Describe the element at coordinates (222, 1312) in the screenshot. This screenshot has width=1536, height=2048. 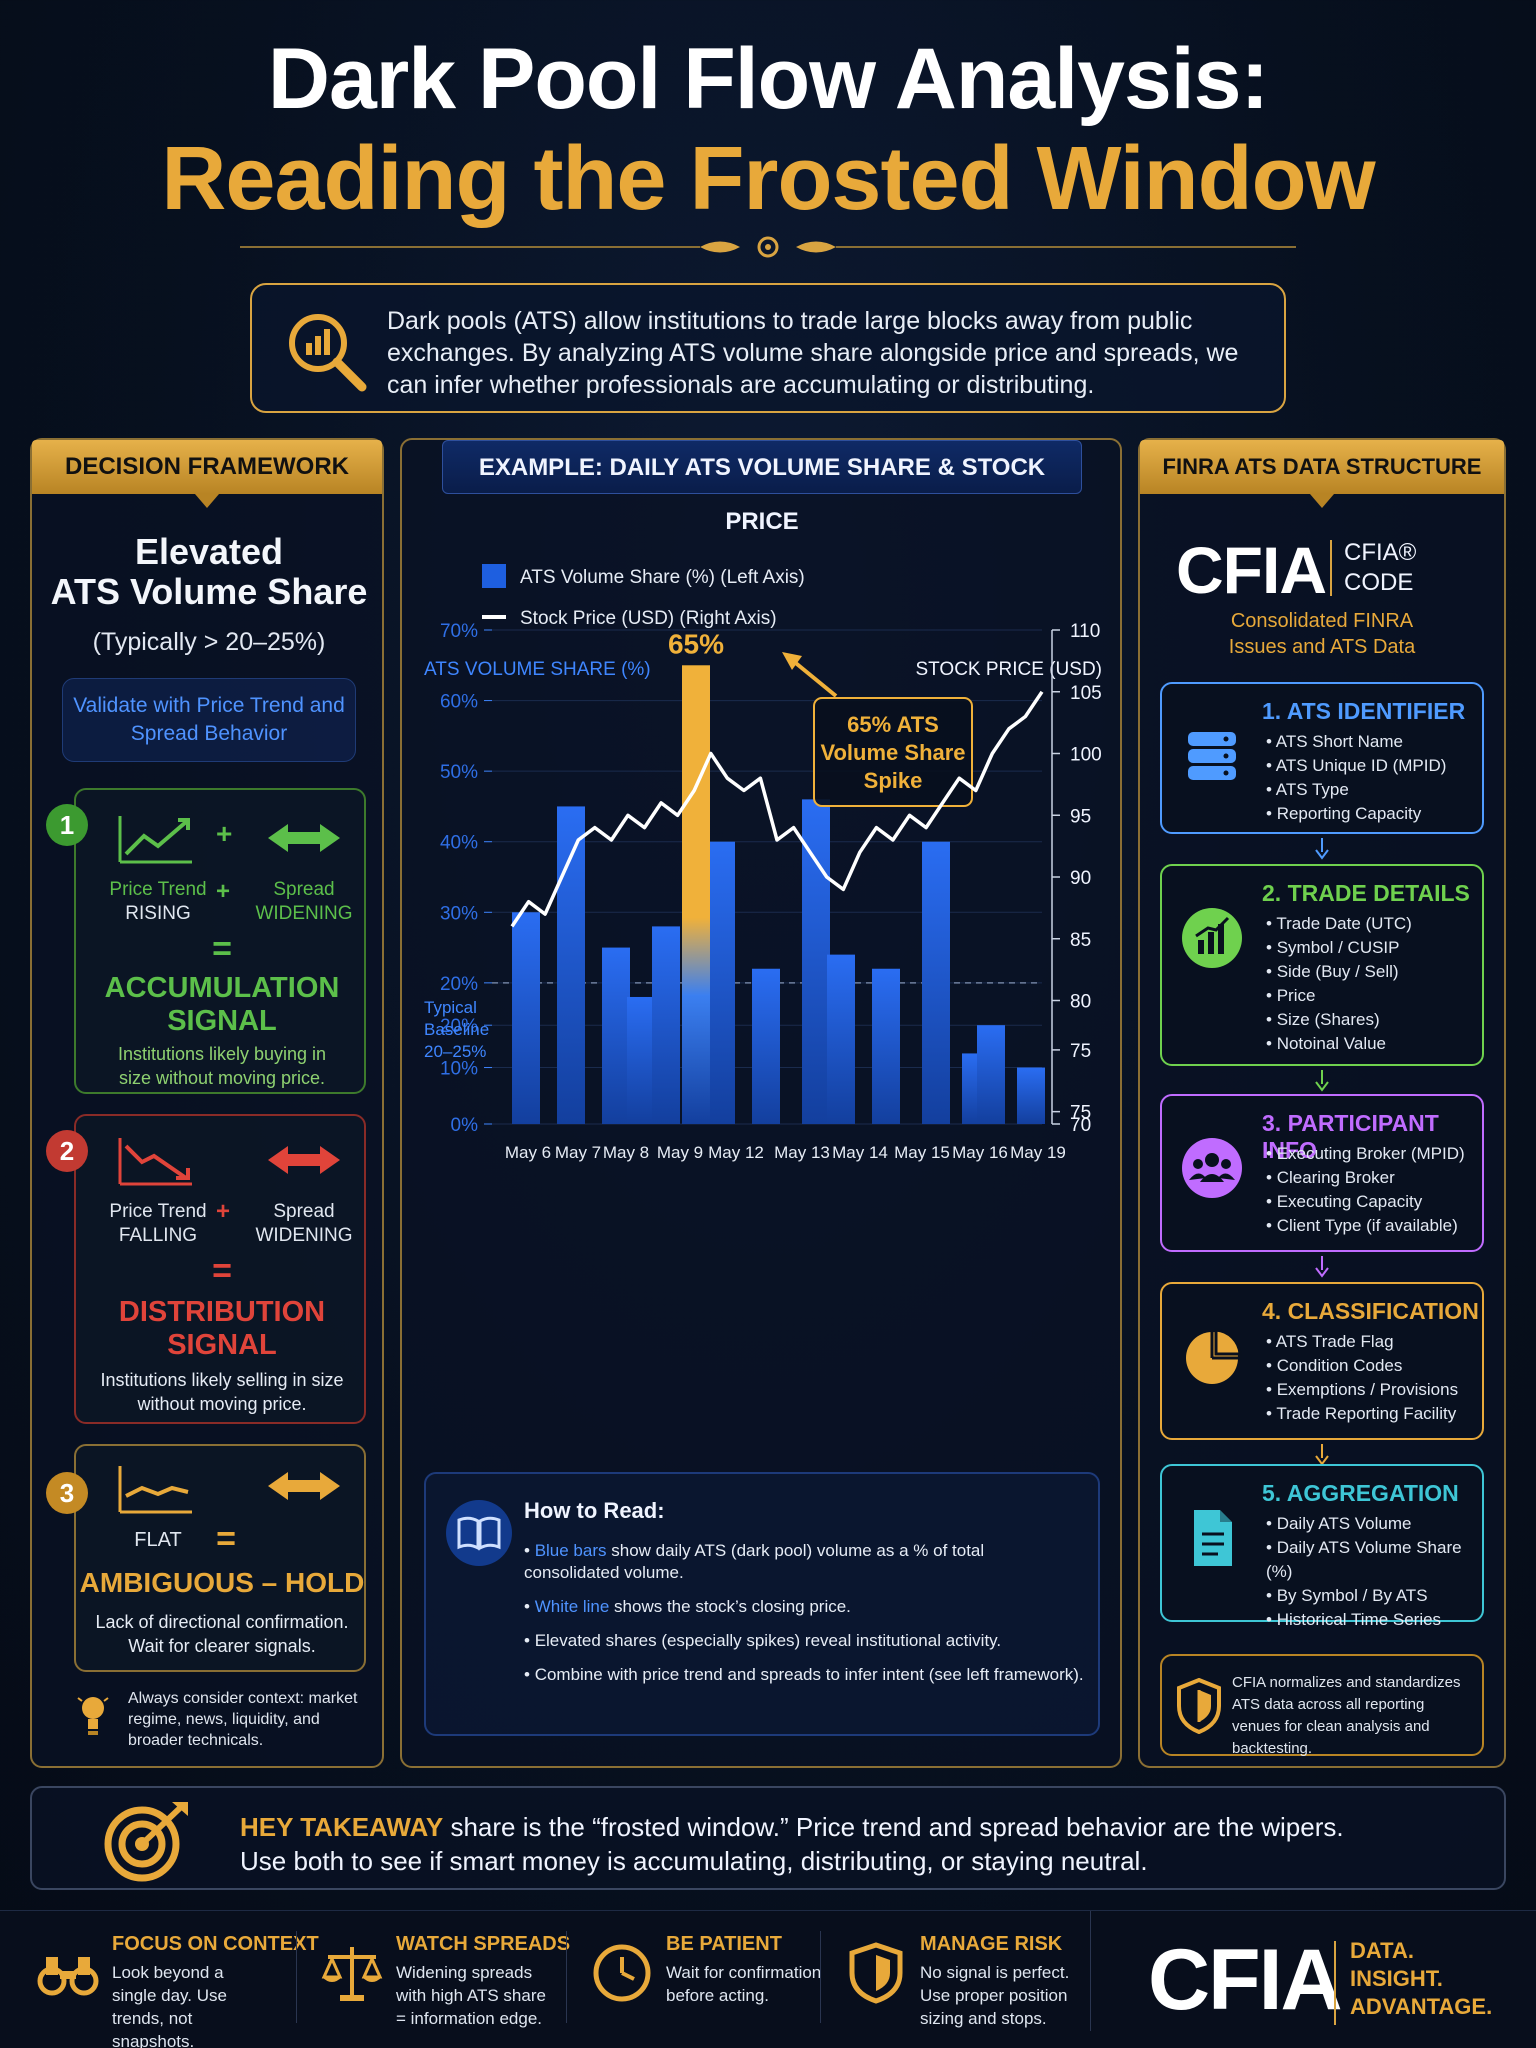
I see `result-line1: DISTRIBUTION` at that location.